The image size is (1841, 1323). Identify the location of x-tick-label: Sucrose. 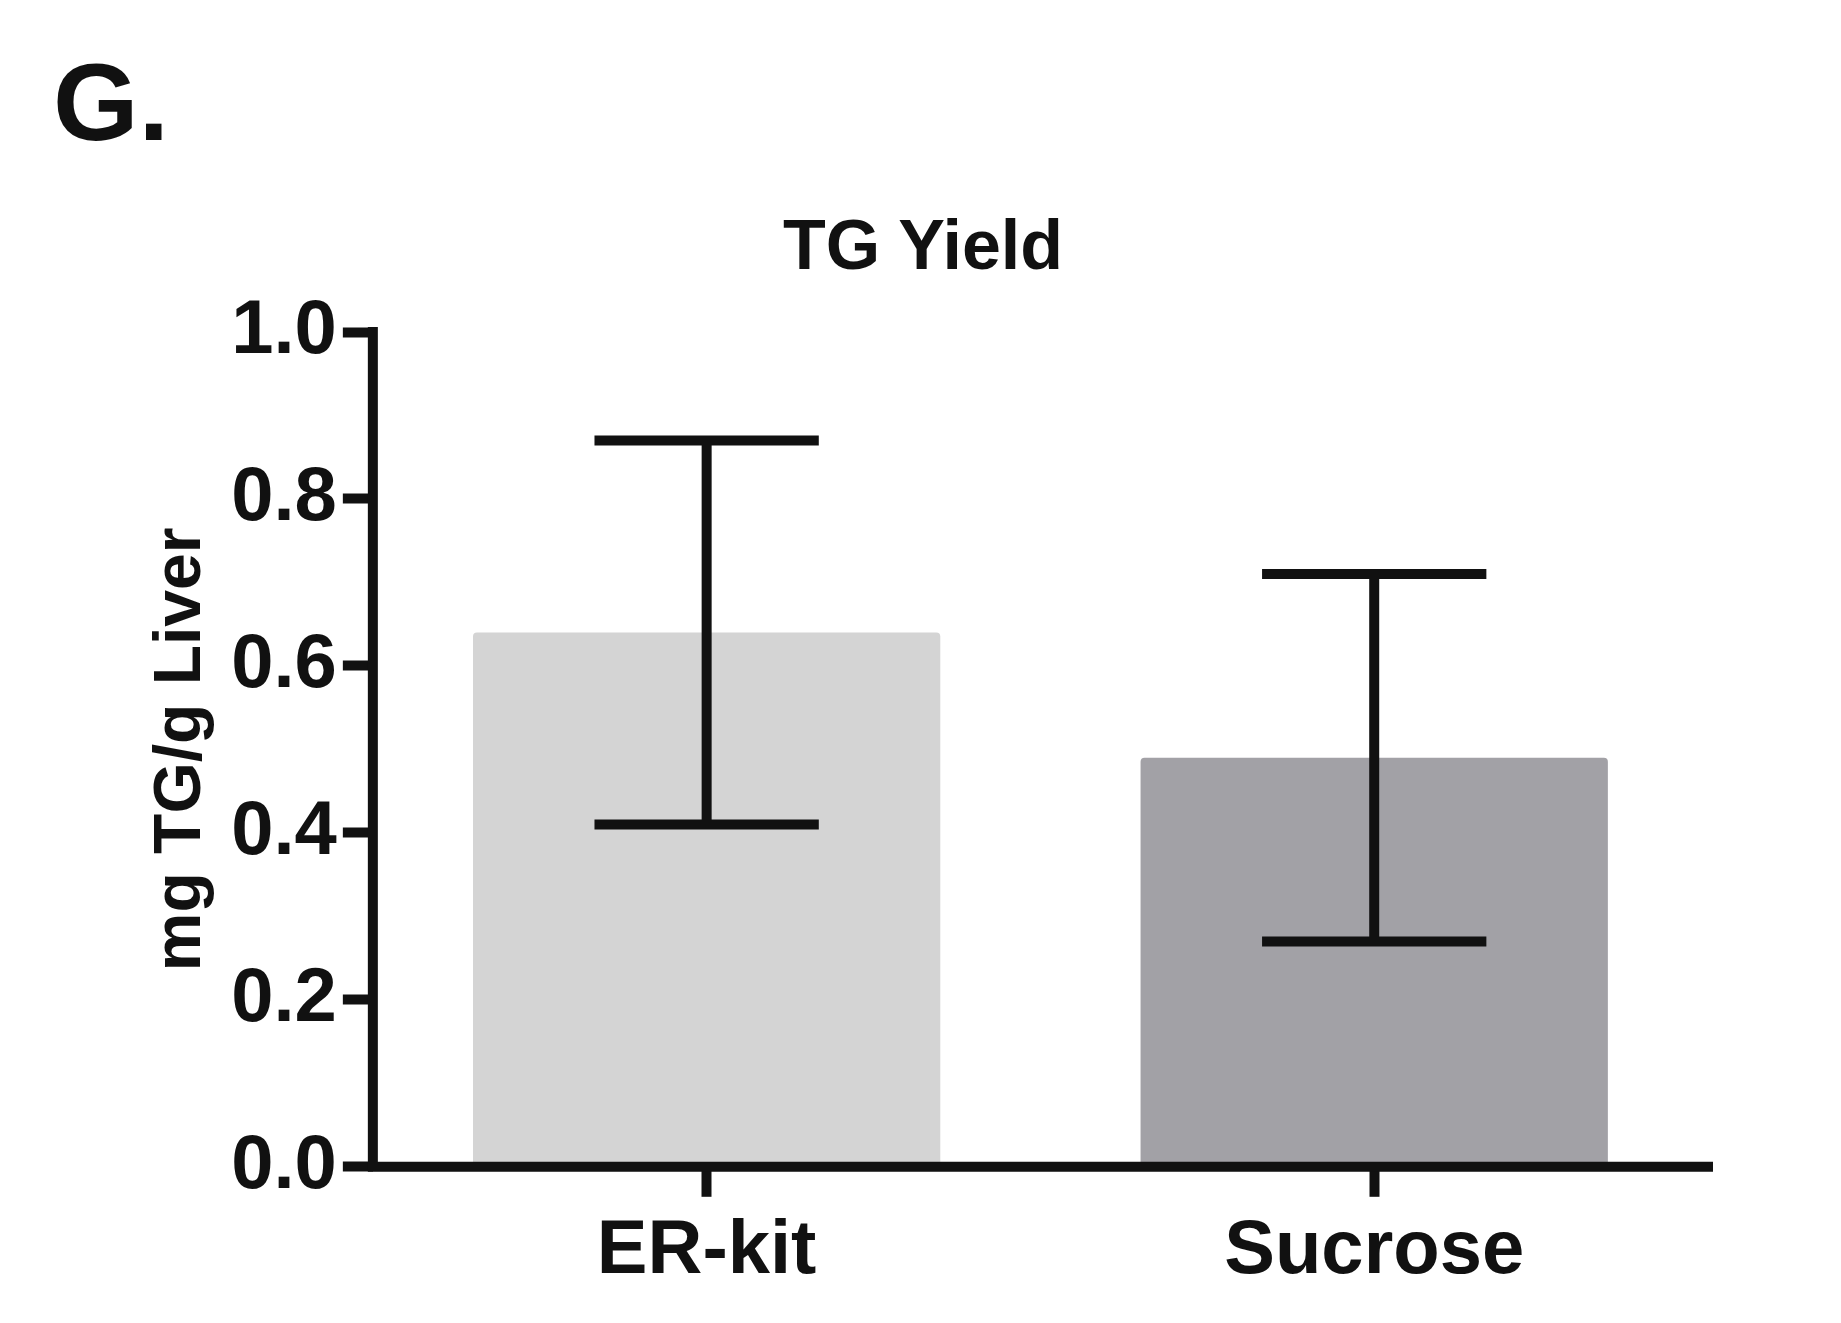
(1374, 1247).